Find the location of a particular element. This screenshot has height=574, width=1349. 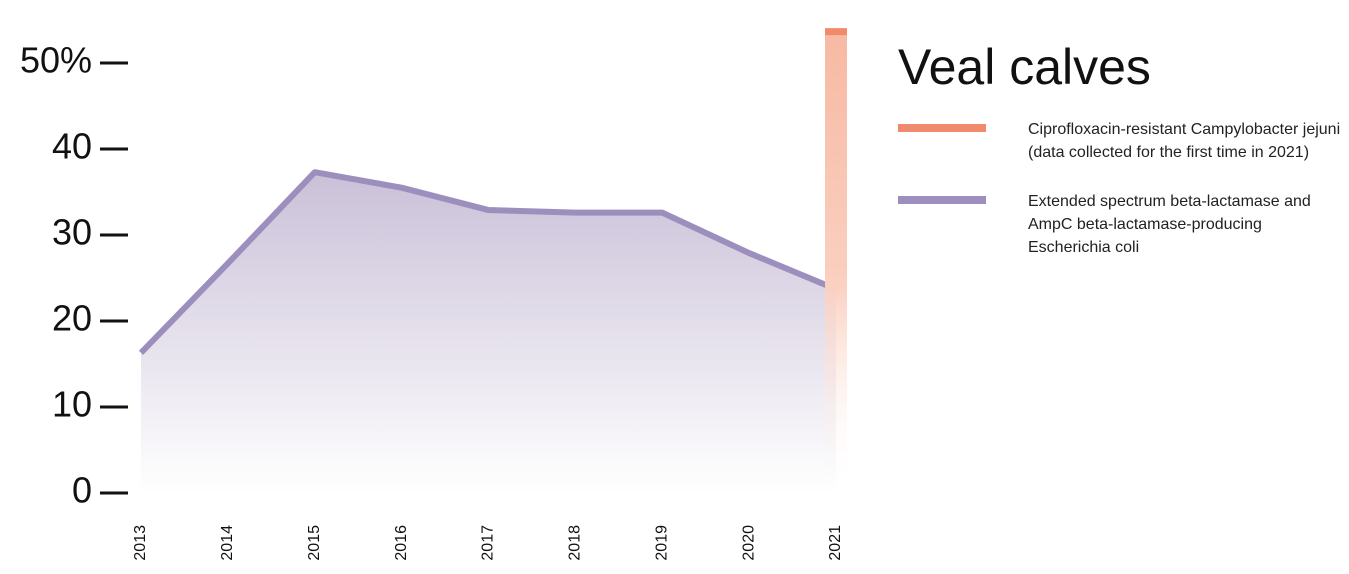

x-tick-label: 2020 is located at coordinates (748, 543).